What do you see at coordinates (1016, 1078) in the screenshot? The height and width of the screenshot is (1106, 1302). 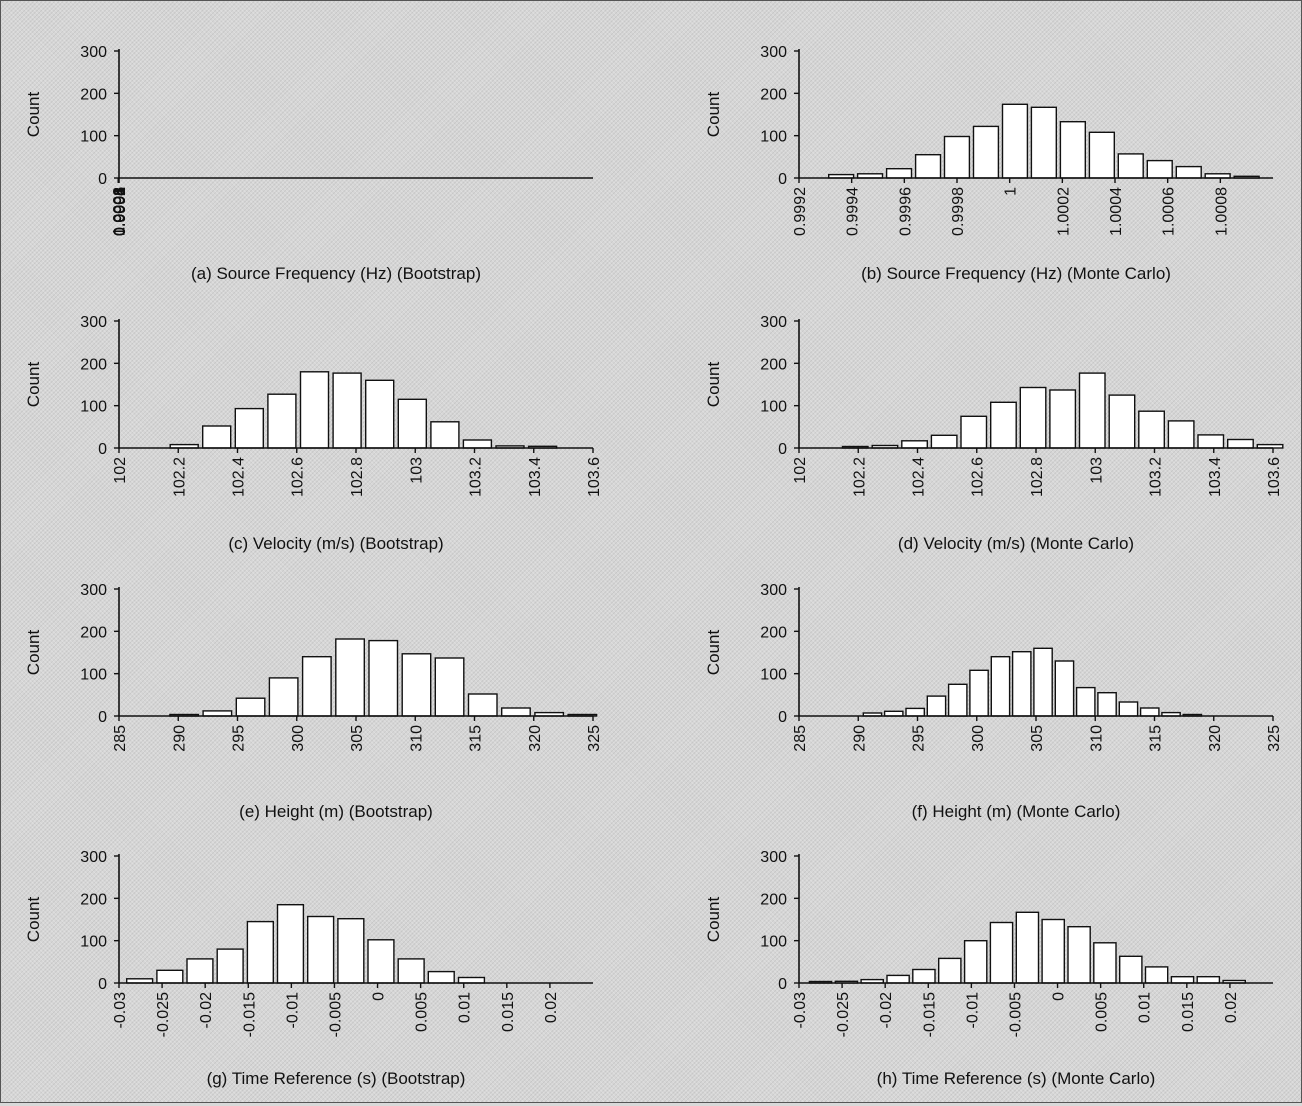 I see `panel-caption: (h) Time Reference (s) (Monte Carlo)` at bounding box center [1016, 1078].